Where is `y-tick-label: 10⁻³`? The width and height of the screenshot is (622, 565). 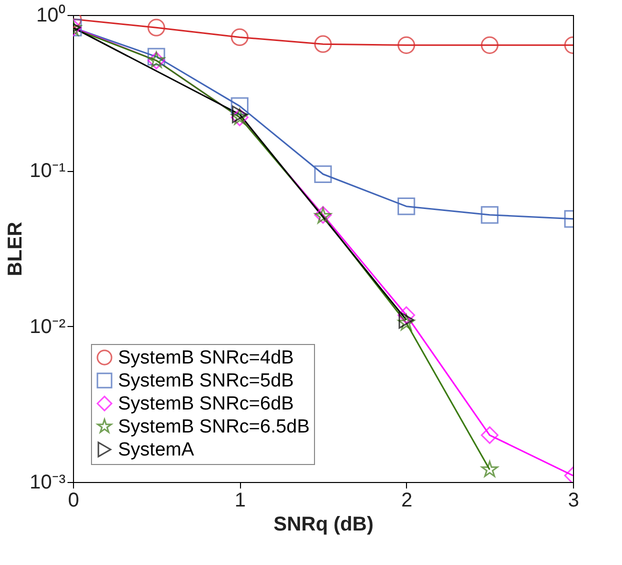 y-tick-label: 10⁻³ is located at coordinates (48, 483).